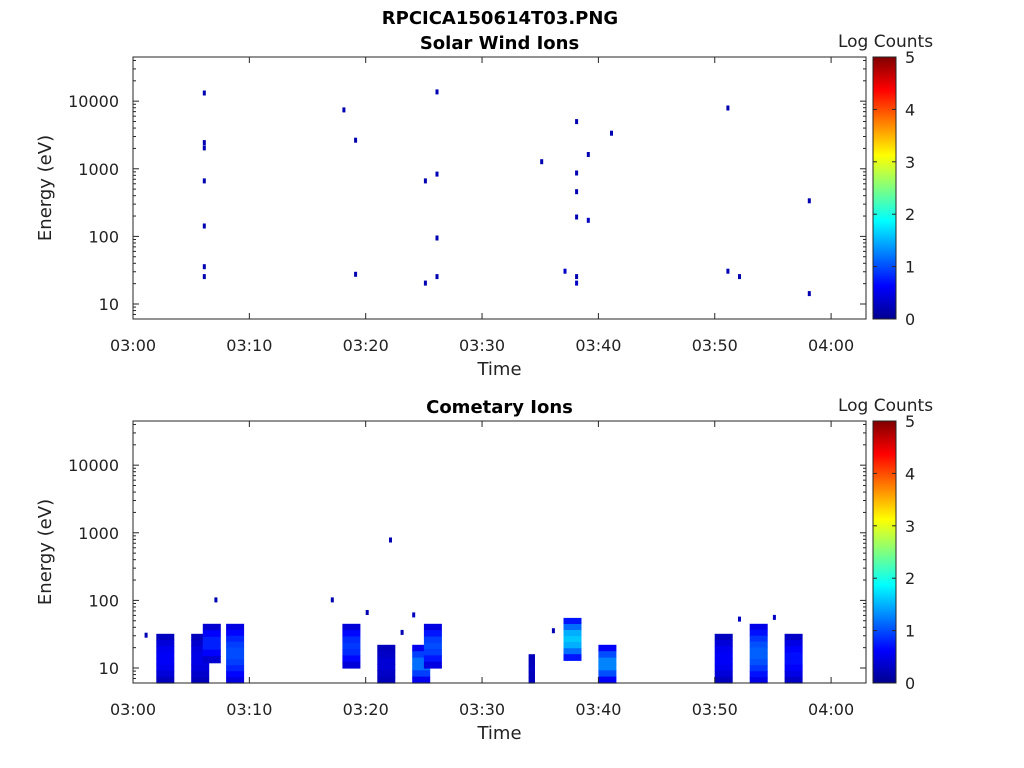 The image size is (1024, 768). I want to click on x-axis-label: Time, so click(498, 369).